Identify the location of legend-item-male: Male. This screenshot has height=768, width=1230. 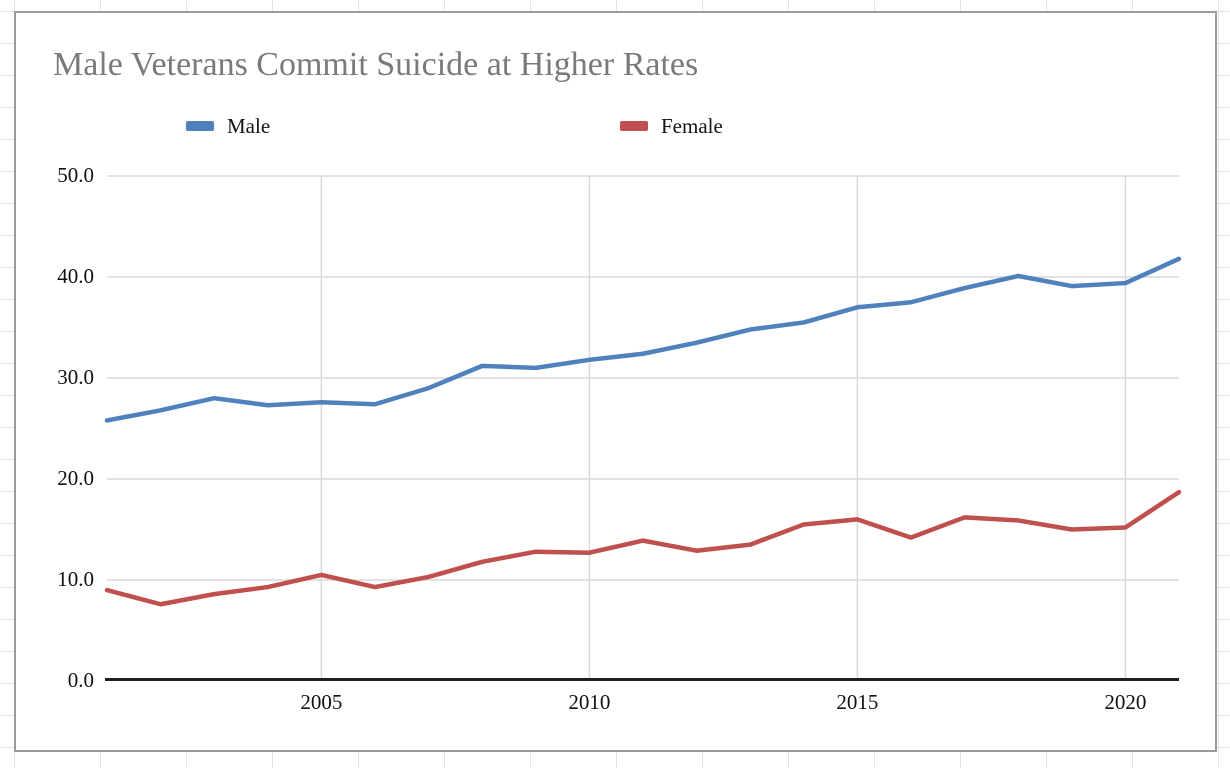
(228, 126).